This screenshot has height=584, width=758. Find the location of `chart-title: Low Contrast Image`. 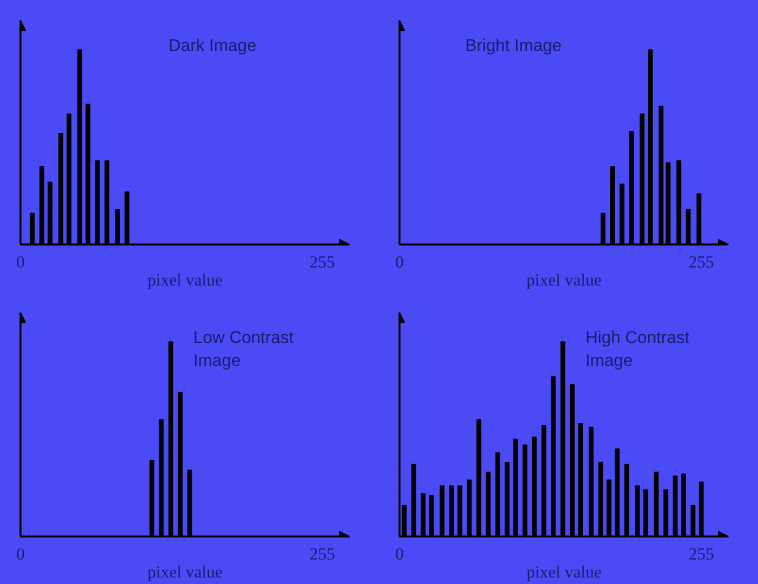

chart-title: Low Contrast Image is located at coordinates (243, 349).